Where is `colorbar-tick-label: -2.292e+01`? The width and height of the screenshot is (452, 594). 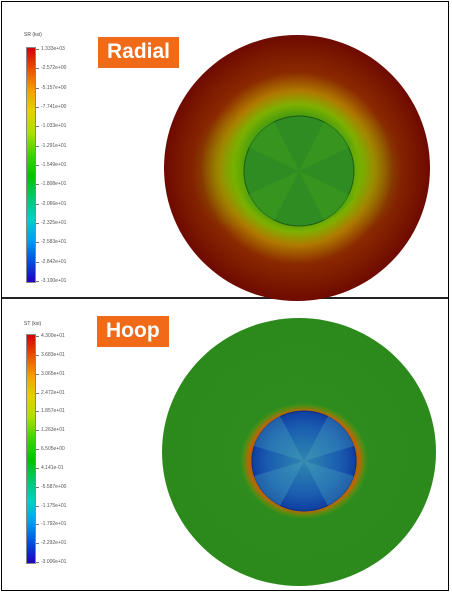
colorbar-tick-label: -2.292e+01 is located at coordinates (51, 543).